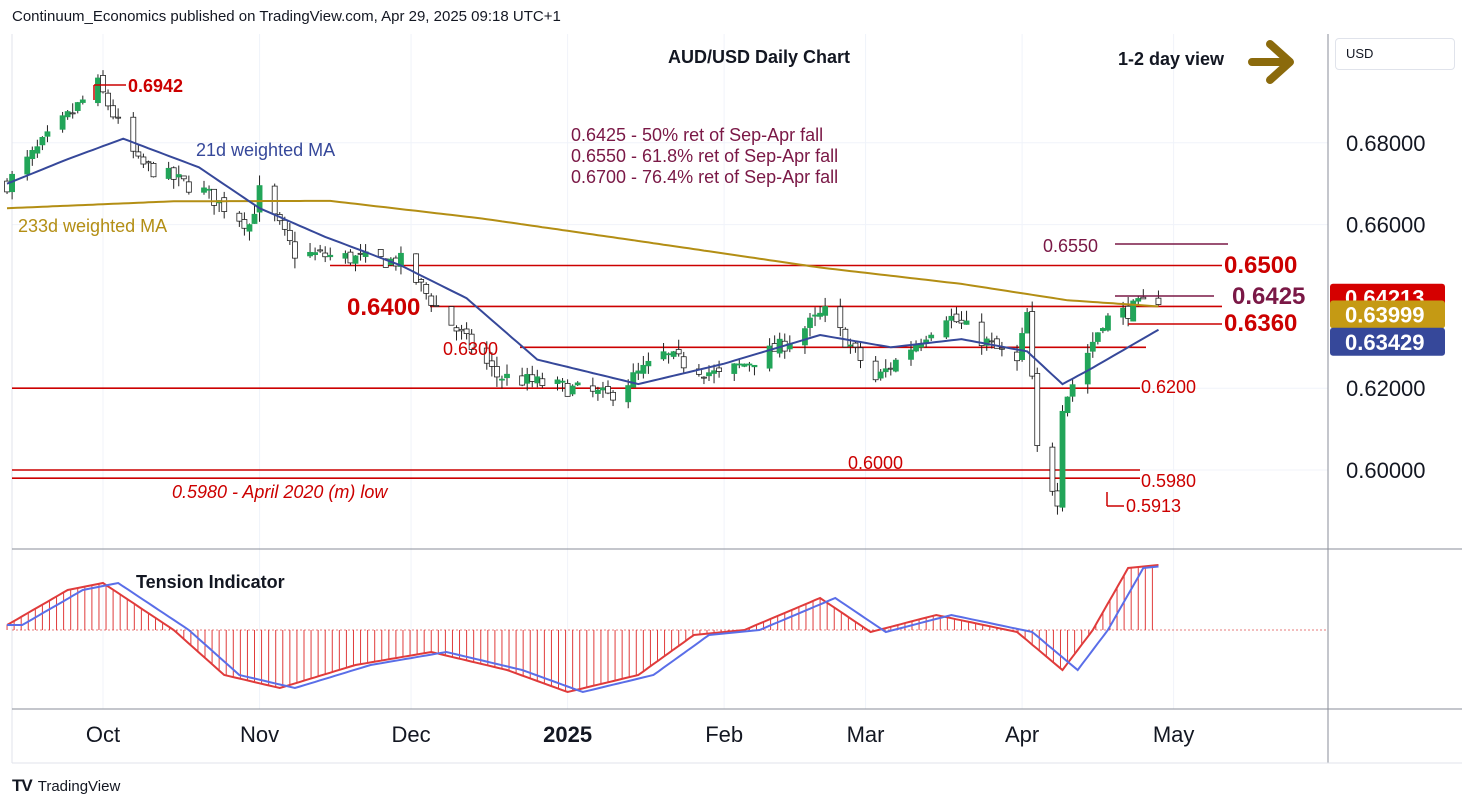 Image resolution: width=1474 pixels, height=808 pixels. Describe the element at coordinates (866, 734) in the screenshot. I see `x-tick-label: Mar` at that location.